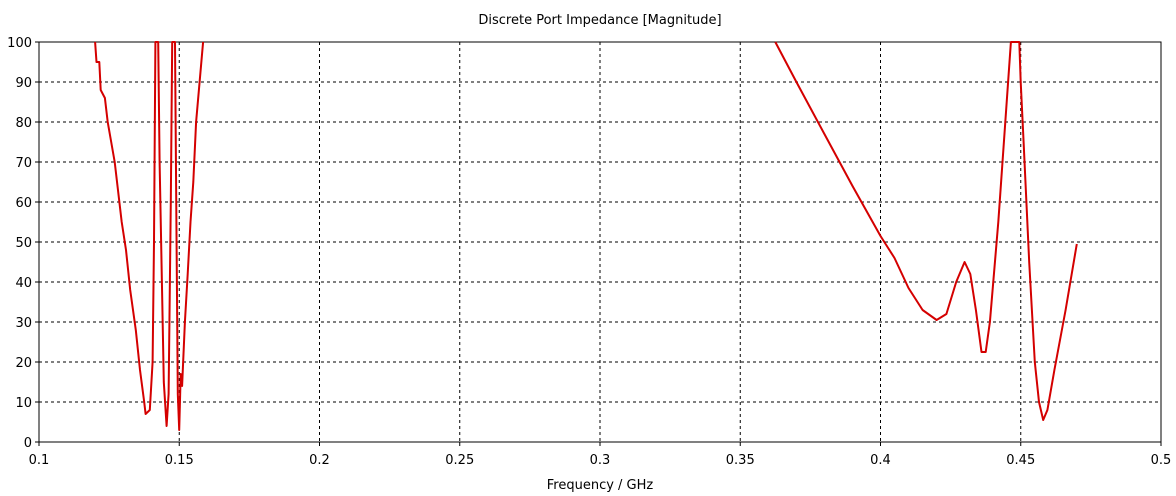 This screenshot has height=496, width=1176. I want to click on y-tick-label: 90, so click(23, 83).